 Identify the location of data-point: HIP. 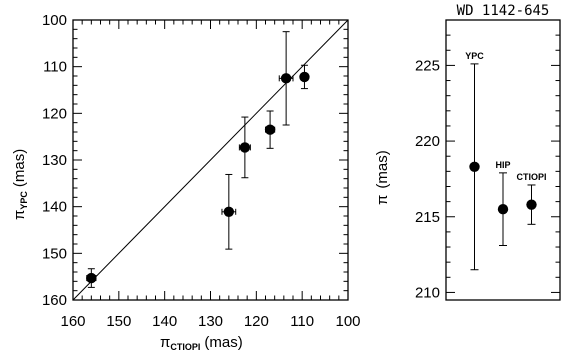
(503, 203).